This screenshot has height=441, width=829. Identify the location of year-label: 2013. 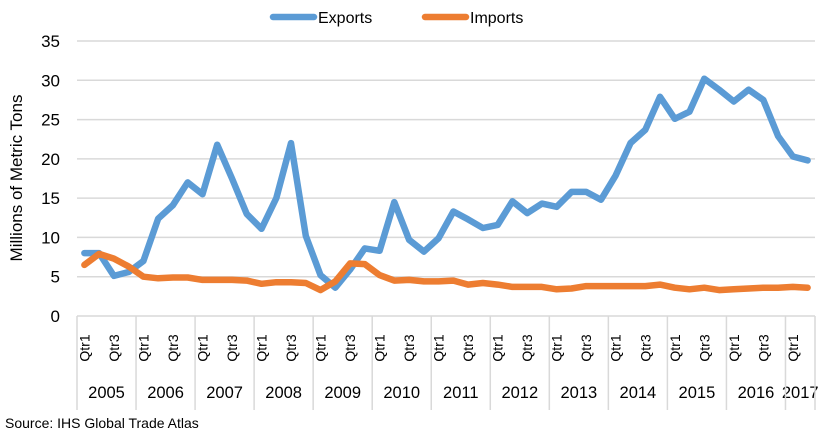
(578, 393).